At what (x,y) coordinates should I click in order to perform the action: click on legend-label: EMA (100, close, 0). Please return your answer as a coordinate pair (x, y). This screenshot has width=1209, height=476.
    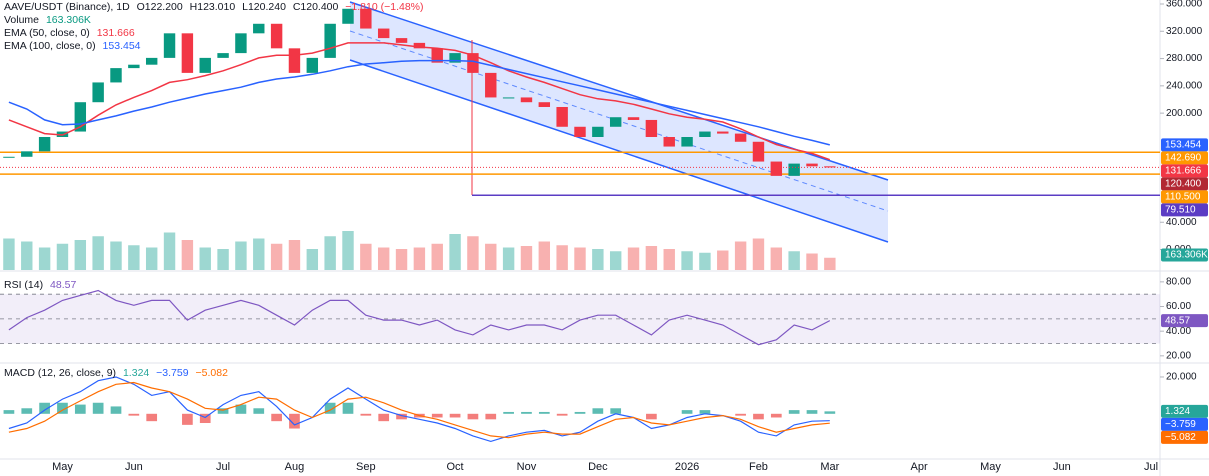
    Looking at the image, I should click on (50, 46).